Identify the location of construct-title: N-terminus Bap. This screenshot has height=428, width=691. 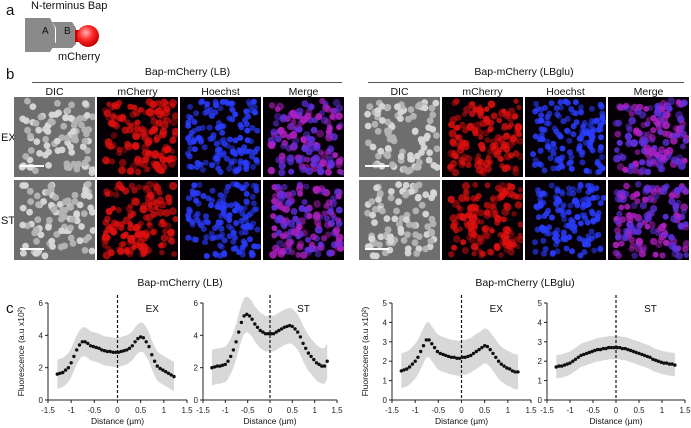
(69, 6).